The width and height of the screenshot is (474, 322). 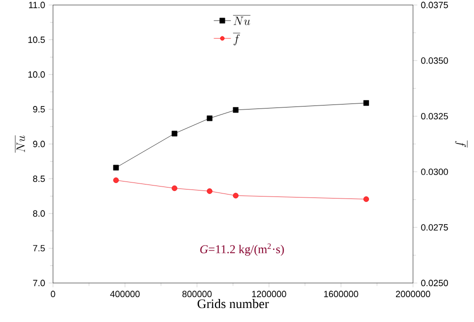 I want to click on y-tick-label: 10.0, so click(x=36, y=74).